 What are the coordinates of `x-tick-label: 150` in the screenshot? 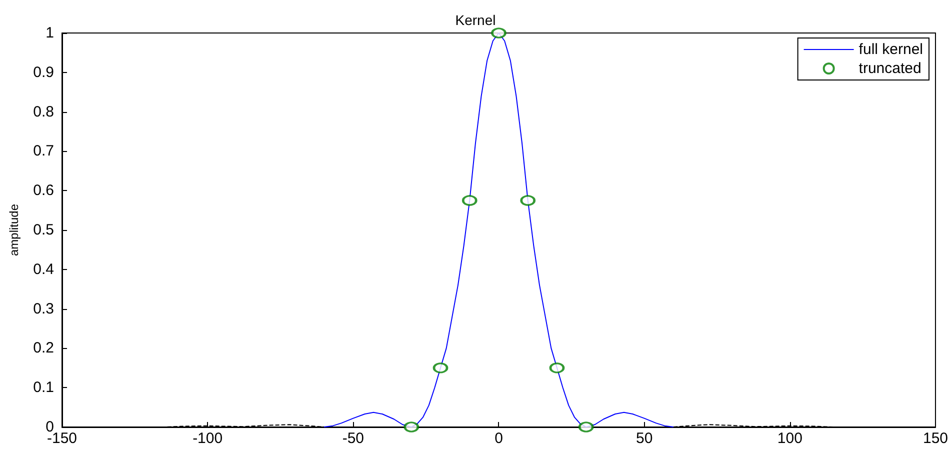 It's located at (935, 438).